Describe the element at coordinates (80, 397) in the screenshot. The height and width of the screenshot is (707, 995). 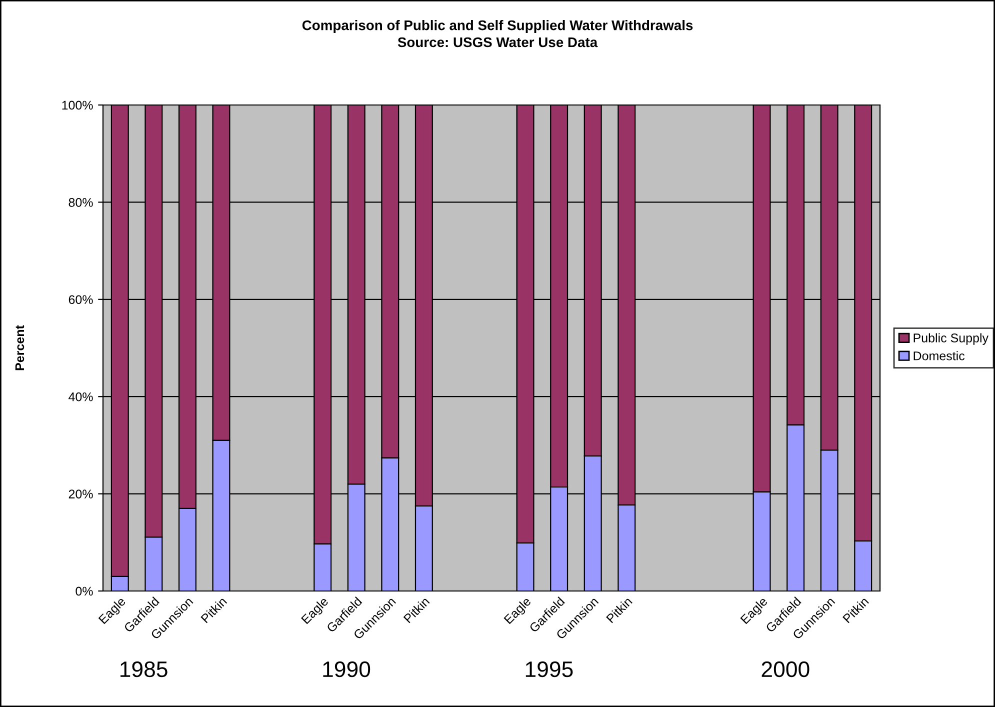
I see `y-tick-label: 40%` at that location.